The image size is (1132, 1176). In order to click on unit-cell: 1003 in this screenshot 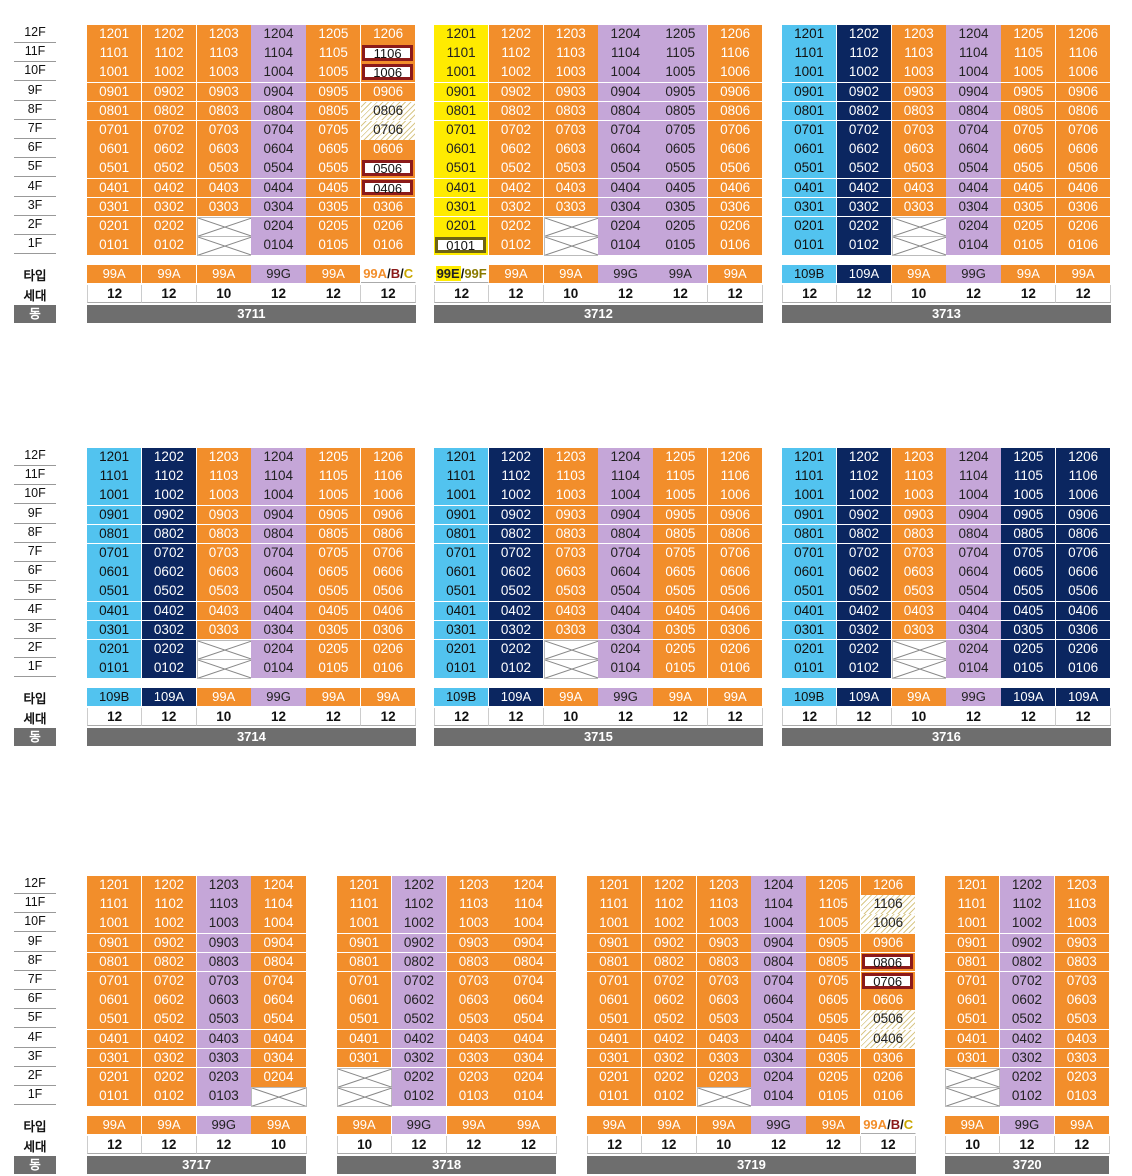, I will do `click(224, 924)`.